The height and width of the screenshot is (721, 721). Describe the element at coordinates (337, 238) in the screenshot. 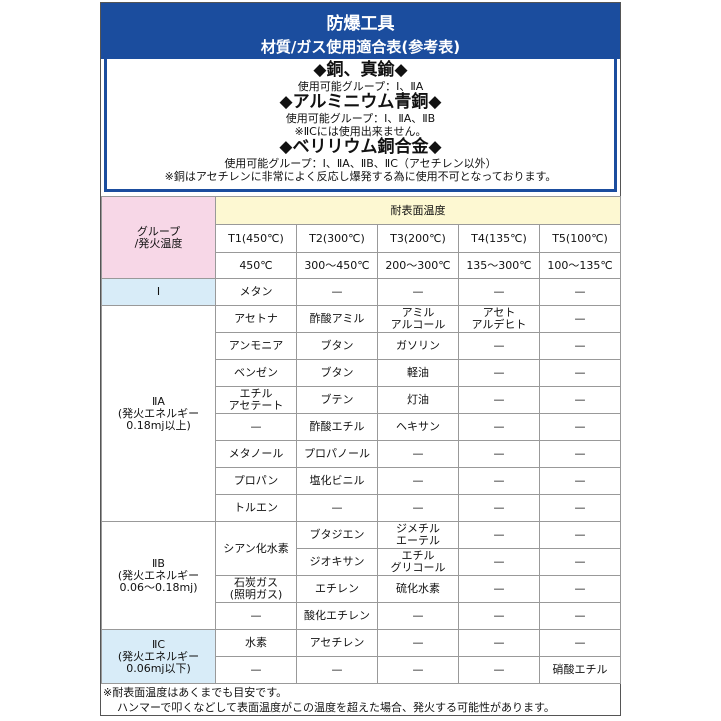

I see `temp-class: T2(300℃)` at that location.